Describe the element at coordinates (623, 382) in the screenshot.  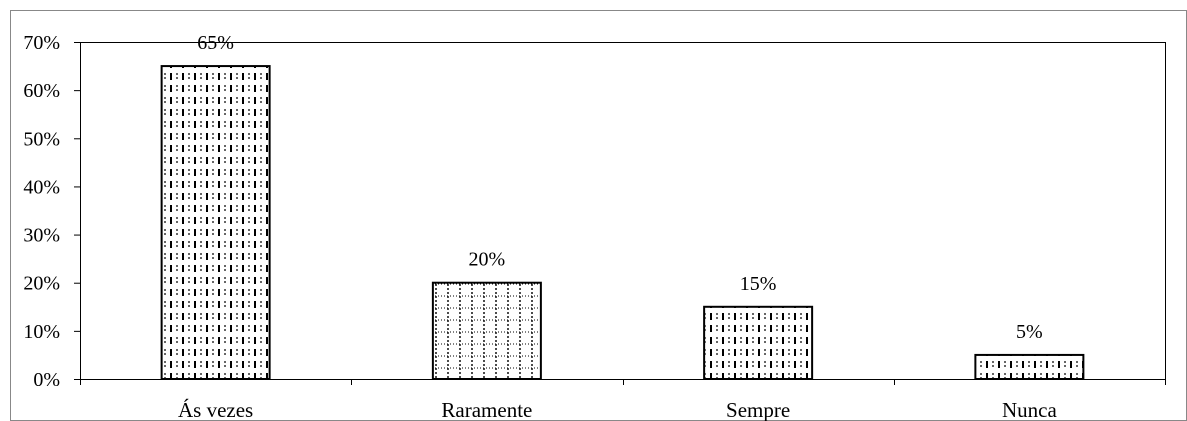
I see `x-axis` at that location.